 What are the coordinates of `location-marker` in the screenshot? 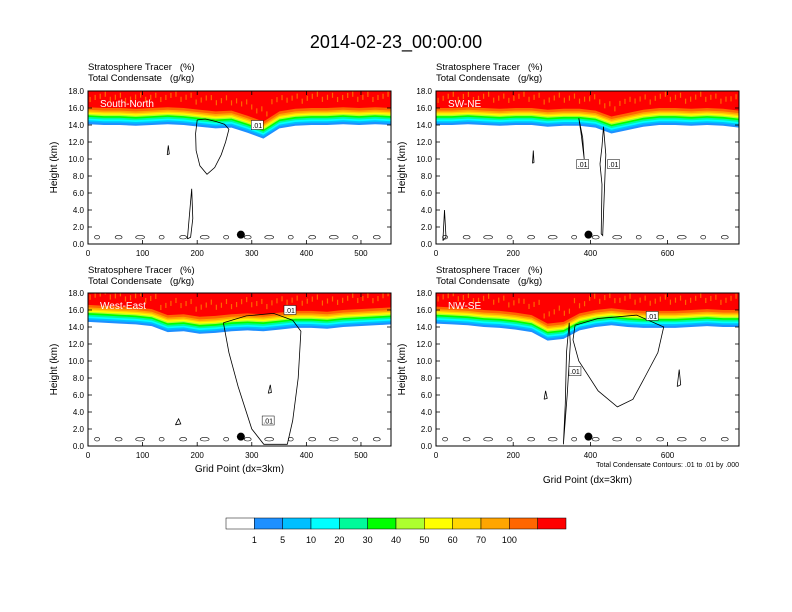 It's located at (240, 234).